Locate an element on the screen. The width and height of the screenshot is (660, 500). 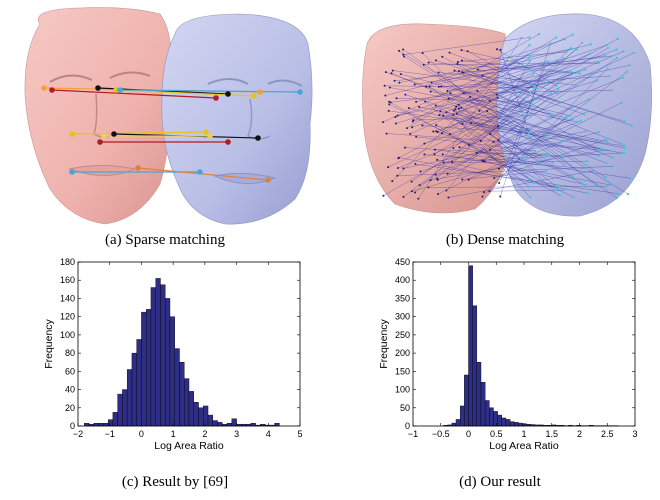
x-tick-label: −2 is located at coordinates (78, 434).